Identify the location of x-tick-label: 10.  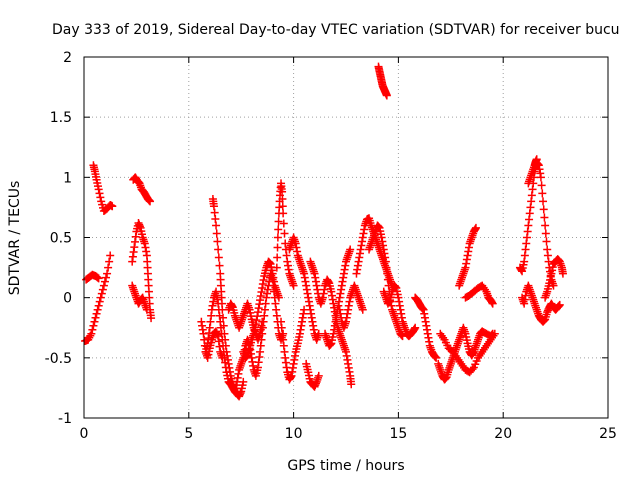
(294, 434).